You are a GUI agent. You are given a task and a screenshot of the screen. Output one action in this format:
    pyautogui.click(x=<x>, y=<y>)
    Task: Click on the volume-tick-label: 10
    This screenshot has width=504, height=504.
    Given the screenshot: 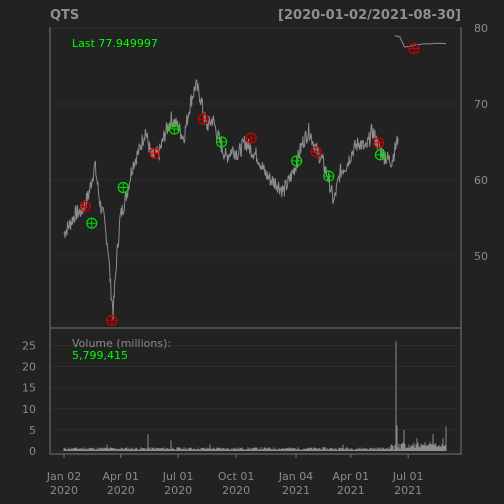 What is the action you would take?
    pyautogui.click(x=29, y=409)
    